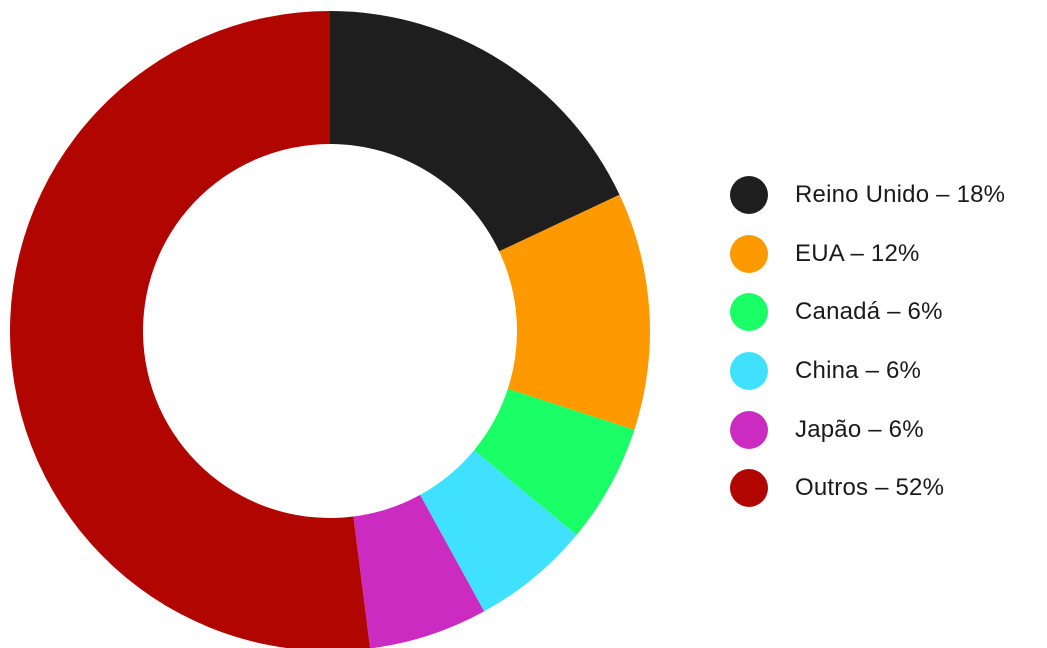  I want to click on legend-swatch-canada, so click(749, 312).